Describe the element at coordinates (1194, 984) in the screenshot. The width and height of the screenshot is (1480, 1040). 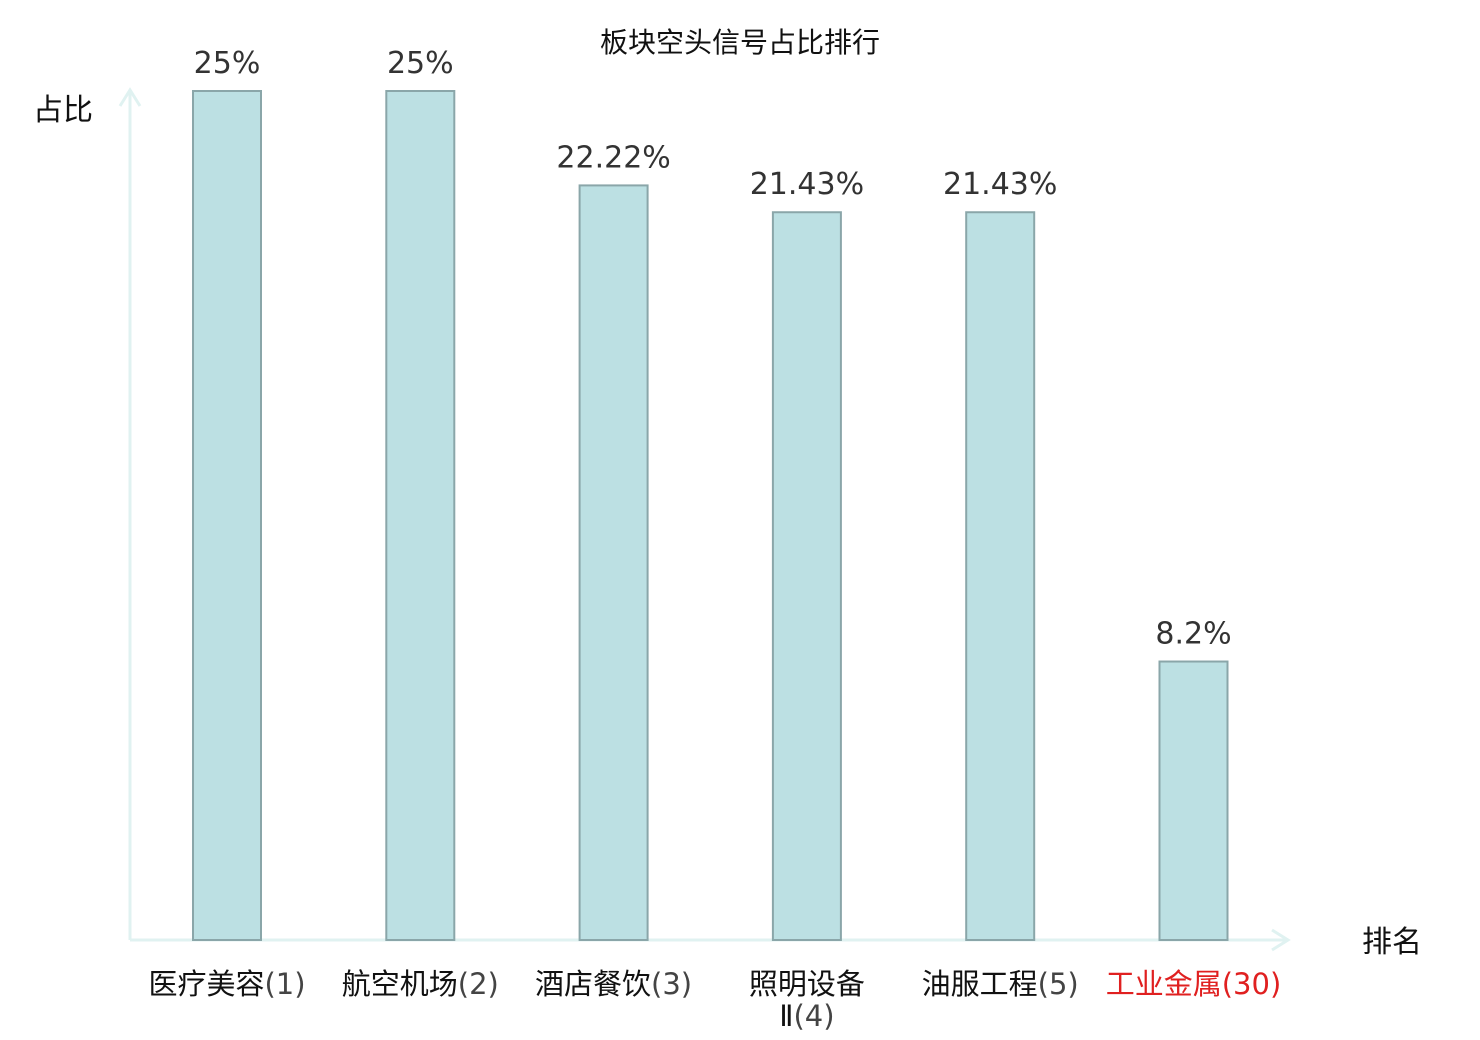
I see `category-label-6: 工业金属(30)` at that location.